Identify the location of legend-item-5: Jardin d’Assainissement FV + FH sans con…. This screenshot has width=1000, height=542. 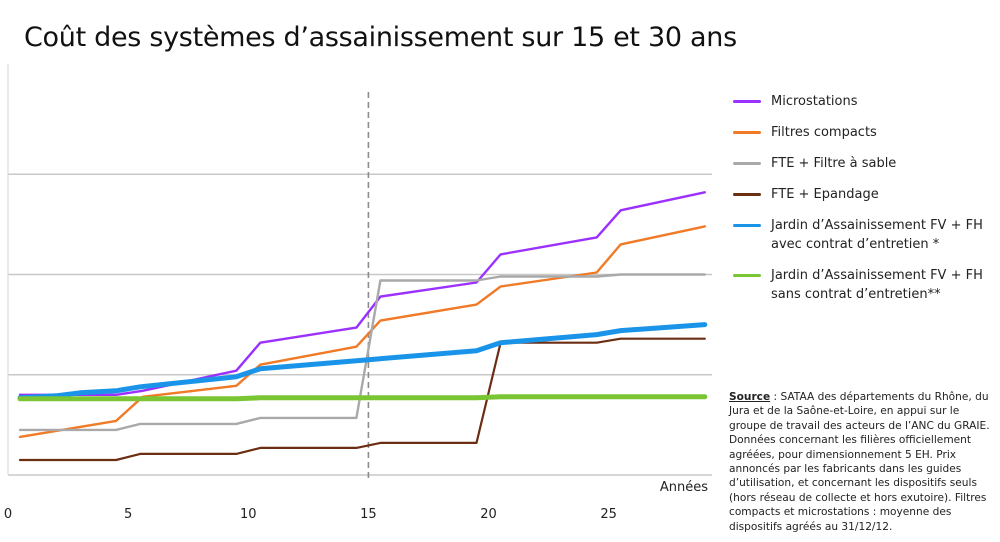
(864, 285).